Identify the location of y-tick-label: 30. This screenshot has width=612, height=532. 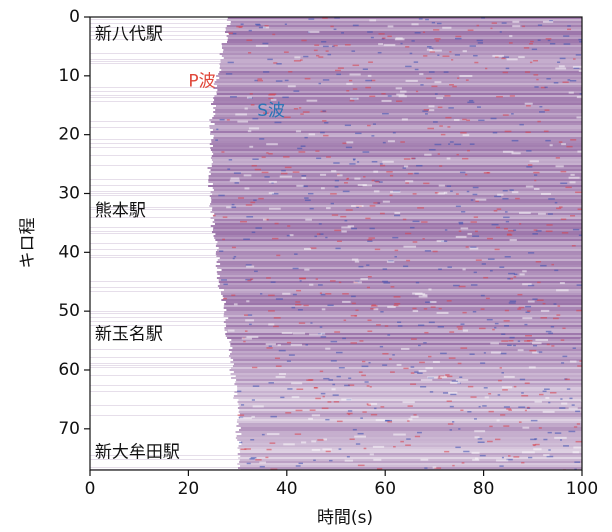
(69, 193).